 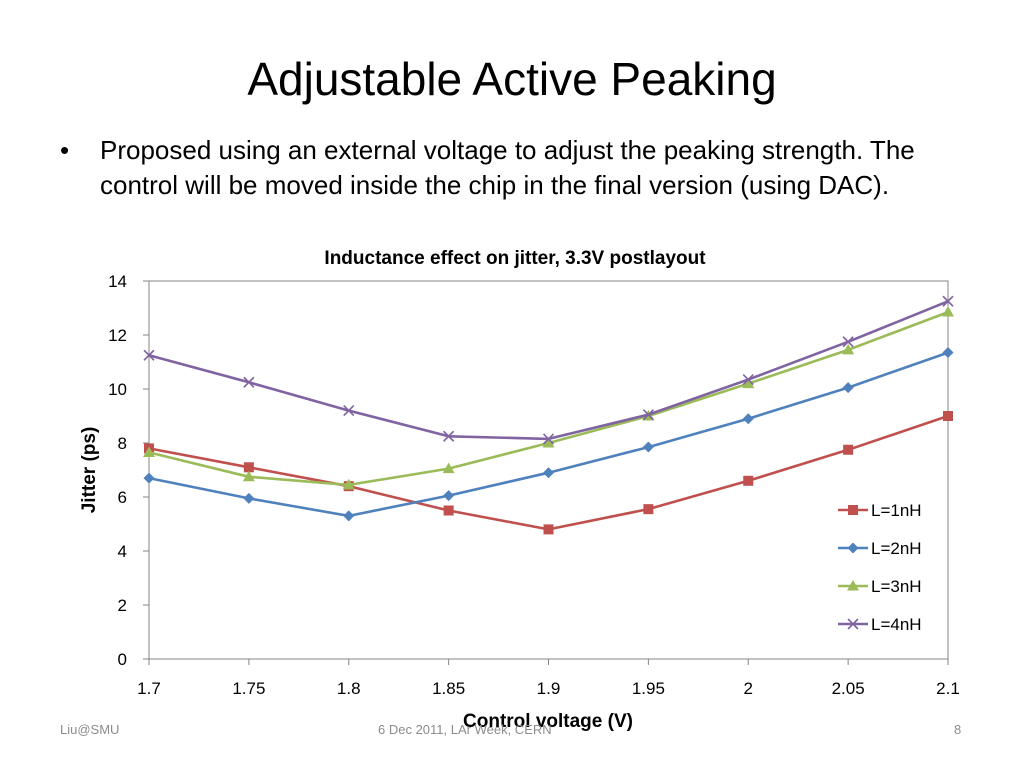 What do you see at coordinates (117, 335) in the screenshot?
I see `y-tick-label: 12` at bounding box center [117, 335].